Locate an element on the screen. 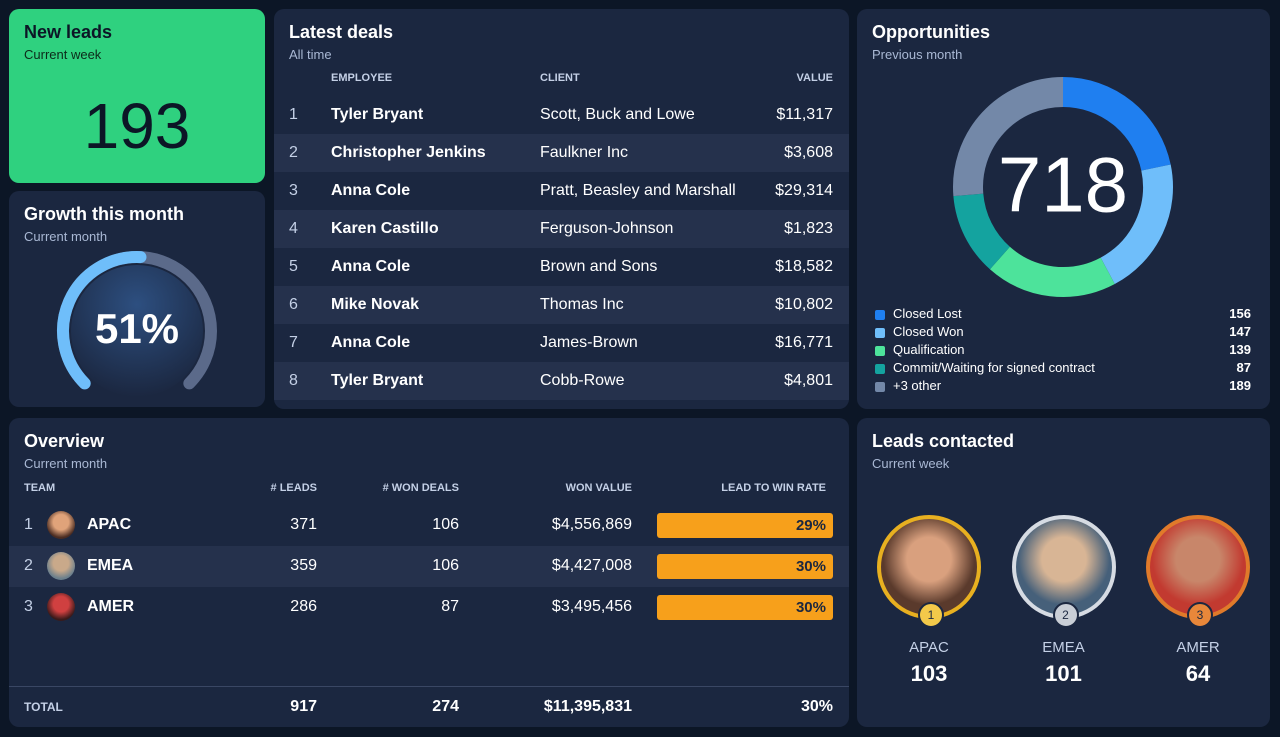 The height and width of the screenshot is (737, 1280). won-deals: 87 is located at coordinates (450, 606).